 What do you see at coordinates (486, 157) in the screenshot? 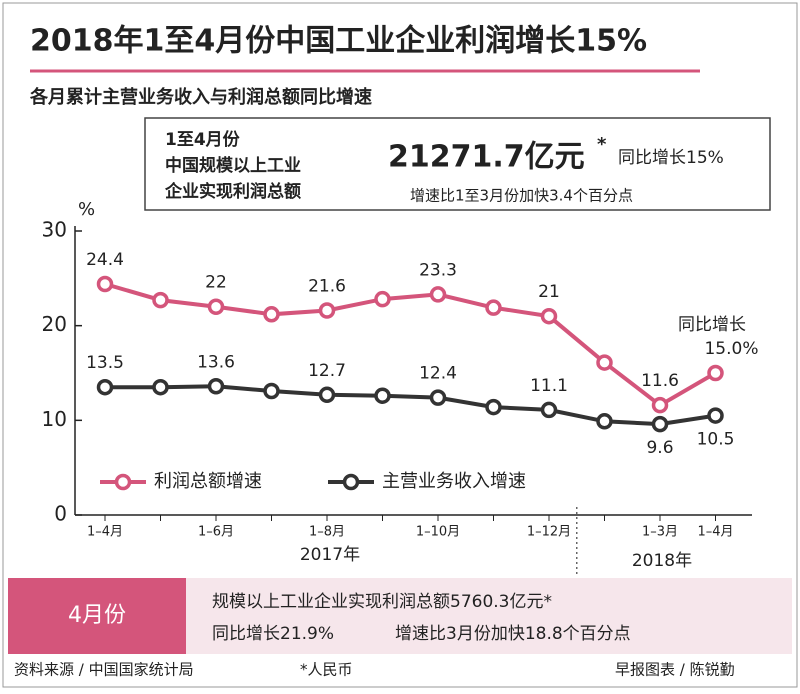
I see `box-amount: 21271.7亿元` at bounding box center [486, 157].